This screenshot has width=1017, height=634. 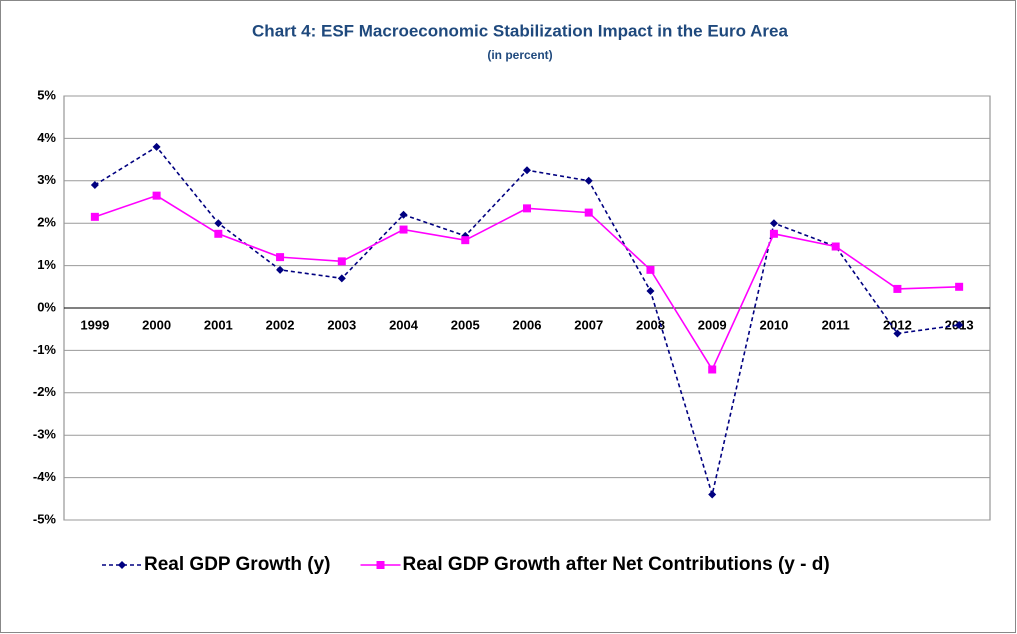 I want to click on x-tick-label: 2004, so click(x=404, y=324).